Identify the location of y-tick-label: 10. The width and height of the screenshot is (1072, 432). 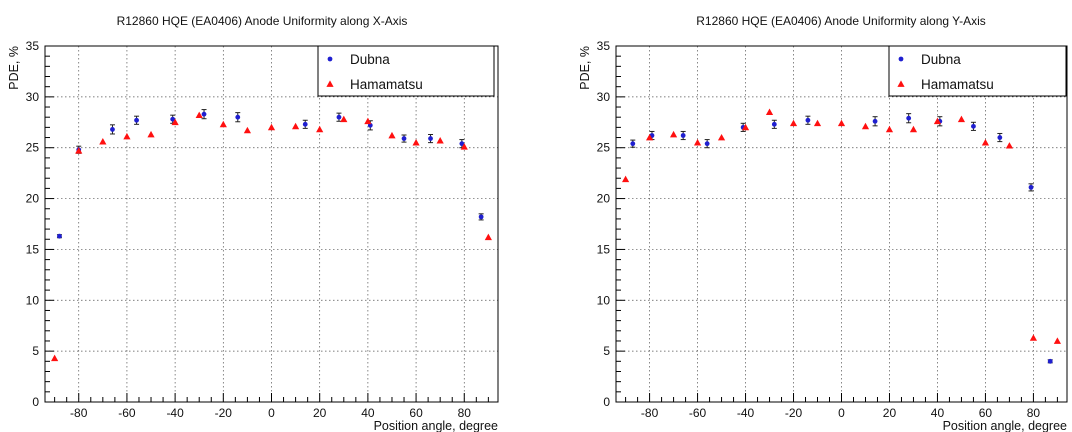
(33, 300).